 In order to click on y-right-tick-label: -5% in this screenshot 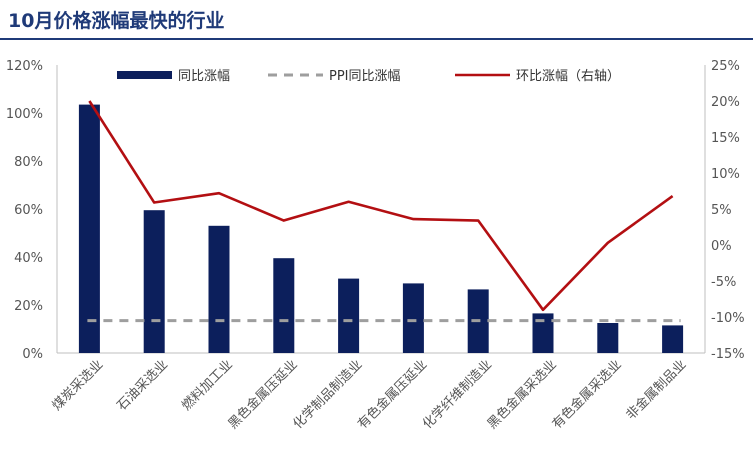, I will do `click(723, 282)`.